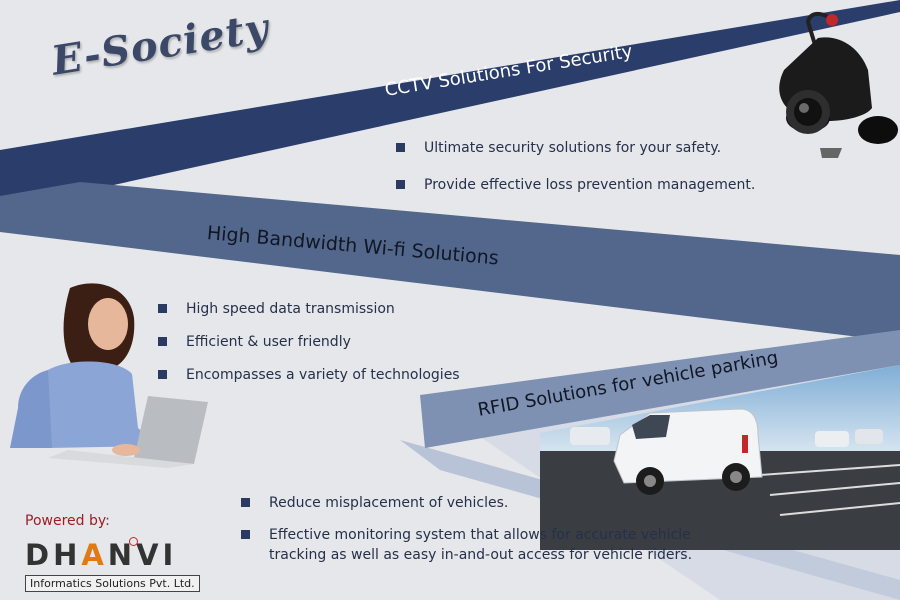  Describe the element at coordinates (720, 457) in the screenshot. I see `parking-van-image` at that location.